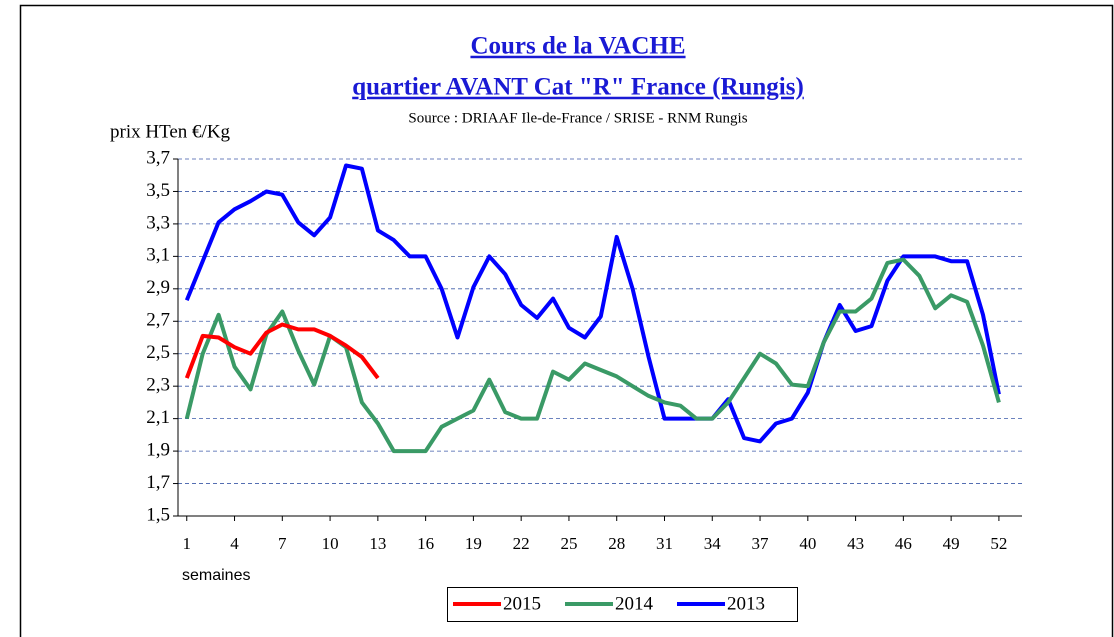 Image resolution: width=1114 pixels, height=637 pixels. Describe the element at coordinates (170, 131) in the screenshot. I see `y-axis-label: prix HTen €/Kg` at that location.